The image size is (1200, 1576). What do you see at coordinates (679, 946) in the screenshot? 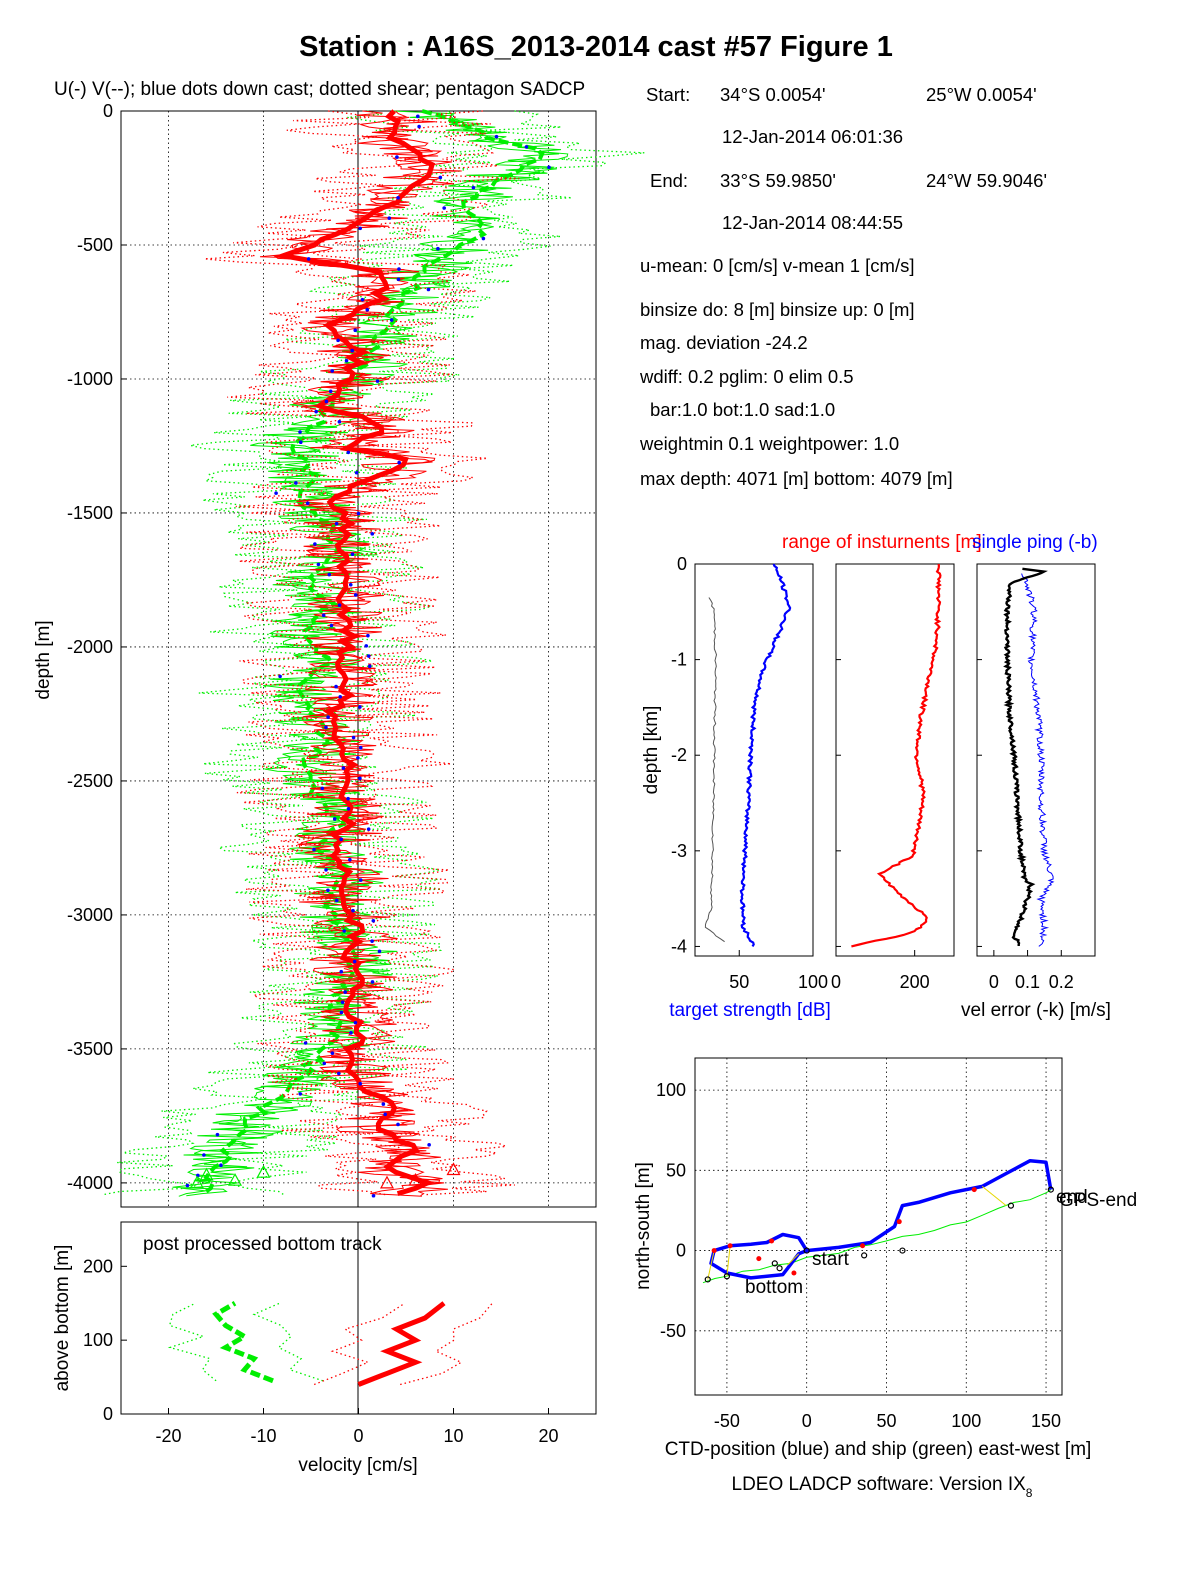
I see `depth-km-tick-label: -4` at bounding box center [679, 946].